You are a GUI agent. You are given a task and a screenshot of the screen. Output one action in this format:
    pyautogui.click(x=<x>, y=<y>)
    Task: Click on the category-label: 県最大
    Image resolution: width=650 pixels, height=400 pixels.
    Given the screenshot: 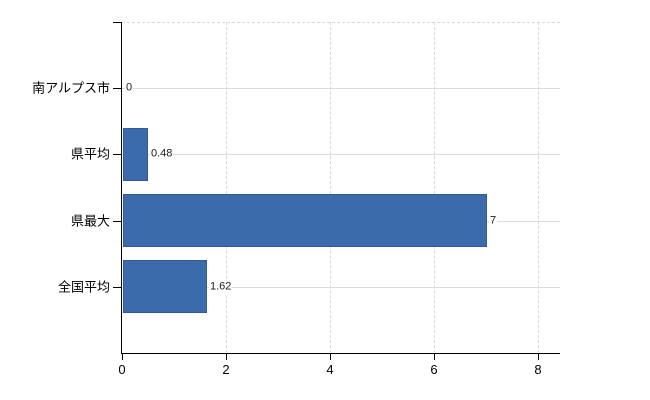 What is the action you would take?
    pyautogui.click(x=90, y=221)
    